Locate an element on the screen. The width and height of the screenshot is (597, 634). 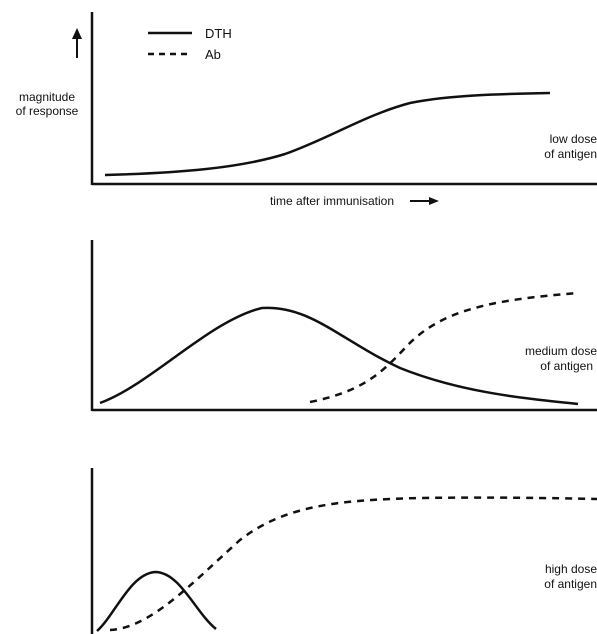
panel-medium-label-line2: of antigen is located at coordinates (566, 366).